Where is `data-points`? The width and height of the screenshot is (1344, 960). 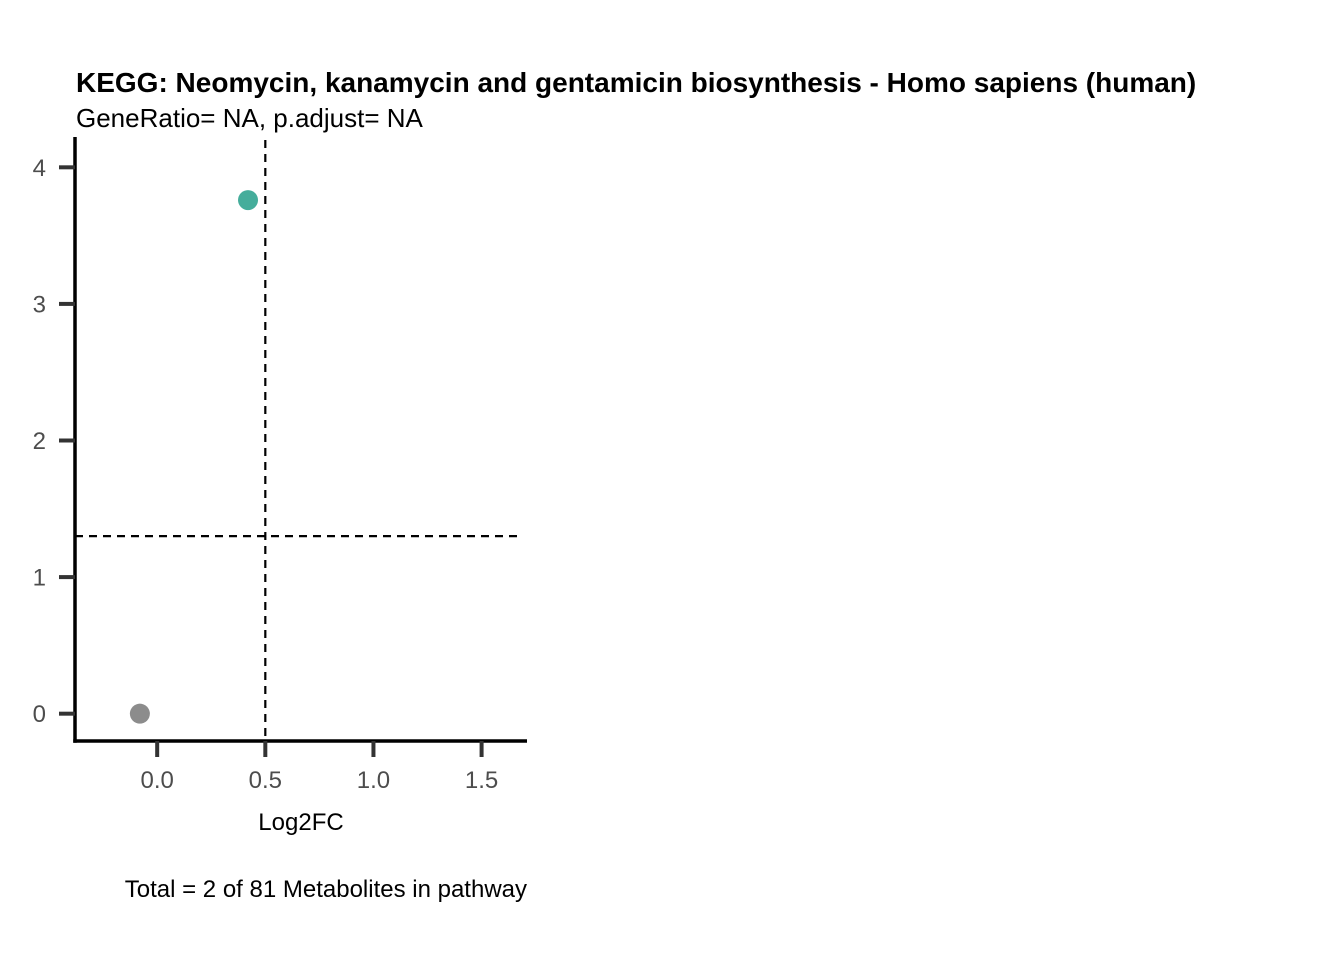 data-points is located at coordinates (194, 457).